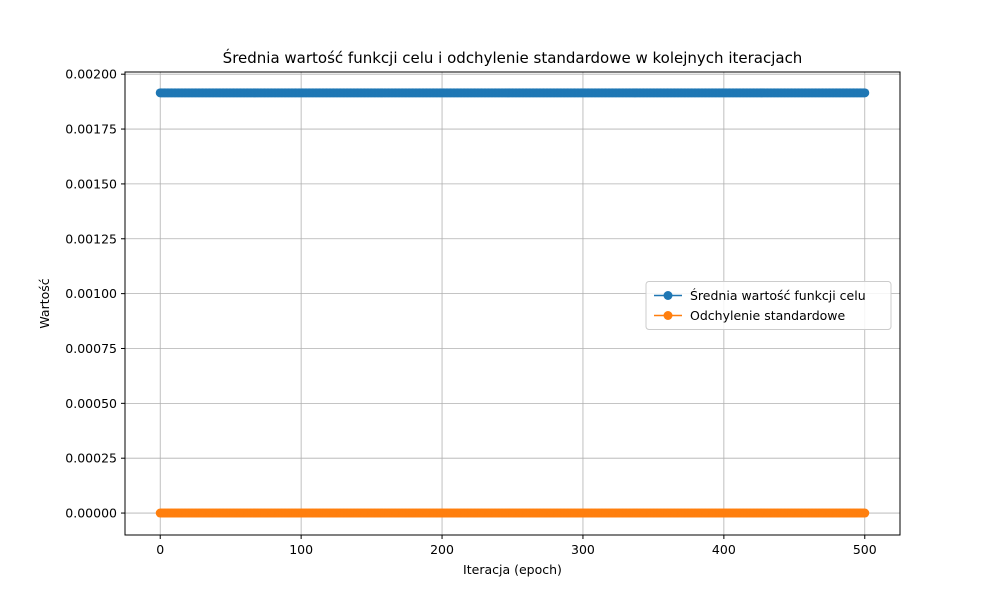 The height and width of the screenshot is (600, 1000). Describe the element at coordinates (44, 303) in the screenshot. I see `y-axis-title: Wartość` at that location.